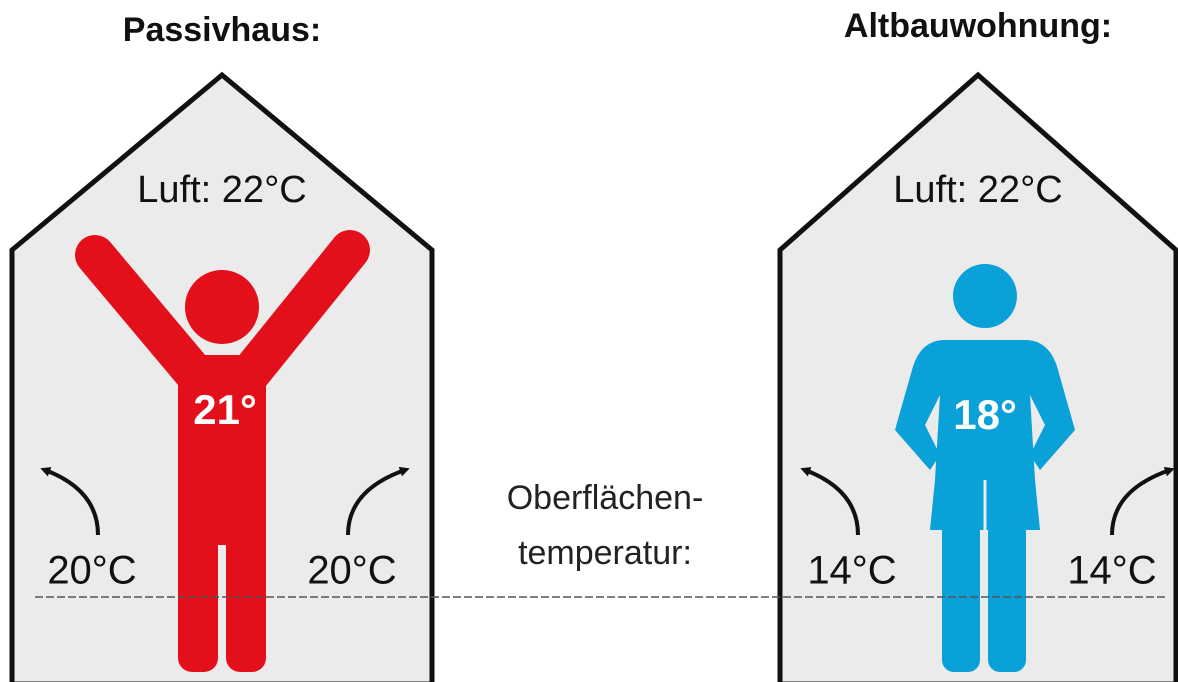 The width and height of the screenshot is (1178, 682). Describe the element at coordinates (225, 409) in the screenshot. I see `body-temp: 21°` at that location.